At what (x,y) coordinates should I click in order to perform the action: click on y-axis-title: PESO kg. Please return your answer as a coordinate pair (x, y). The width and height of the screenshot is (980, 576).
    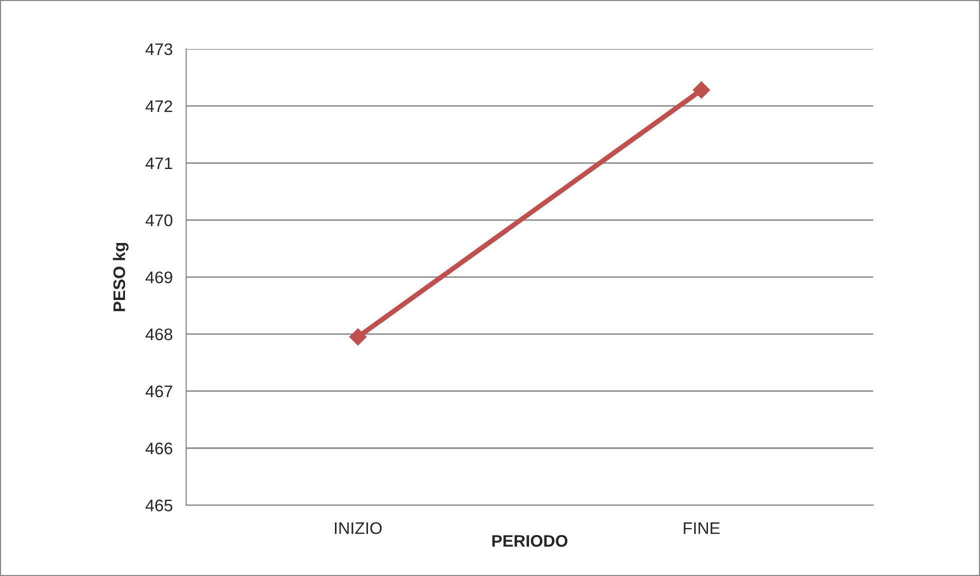
    Looking at the image, I should click on (120, 277).